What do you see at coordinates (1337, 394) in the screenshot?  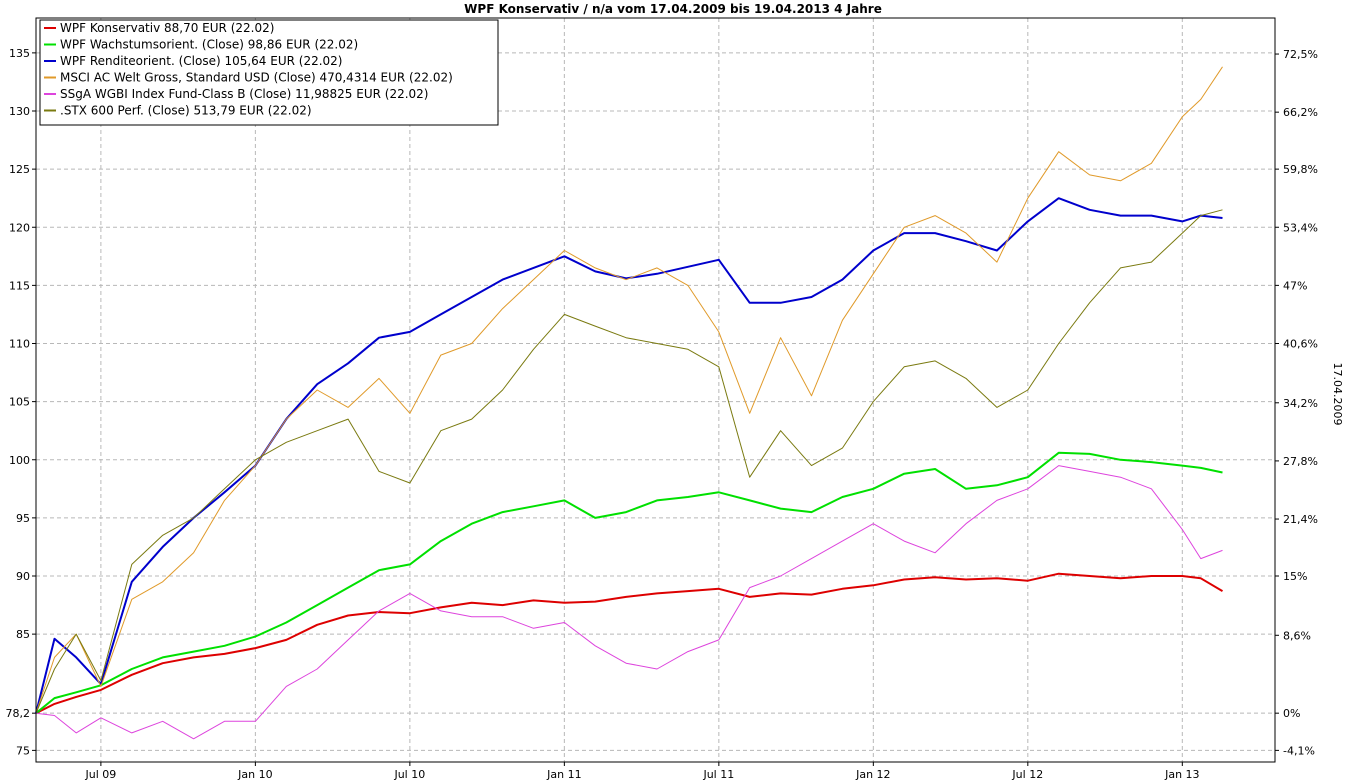 I see `right-axis-label: 17.04.2009` at bounding box center [1337, 394].